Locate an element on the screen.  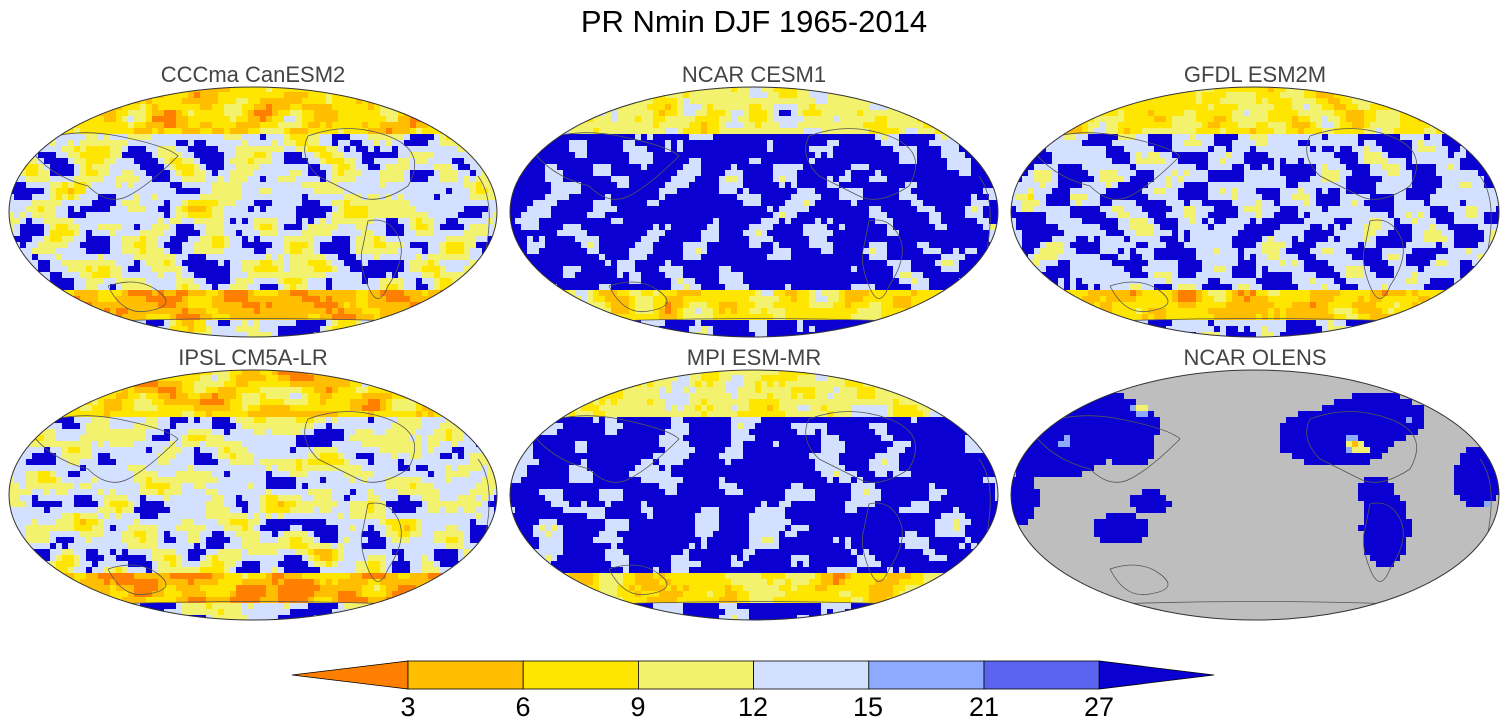
colorbar-max-arrow is located at coordinates (1156, 675).